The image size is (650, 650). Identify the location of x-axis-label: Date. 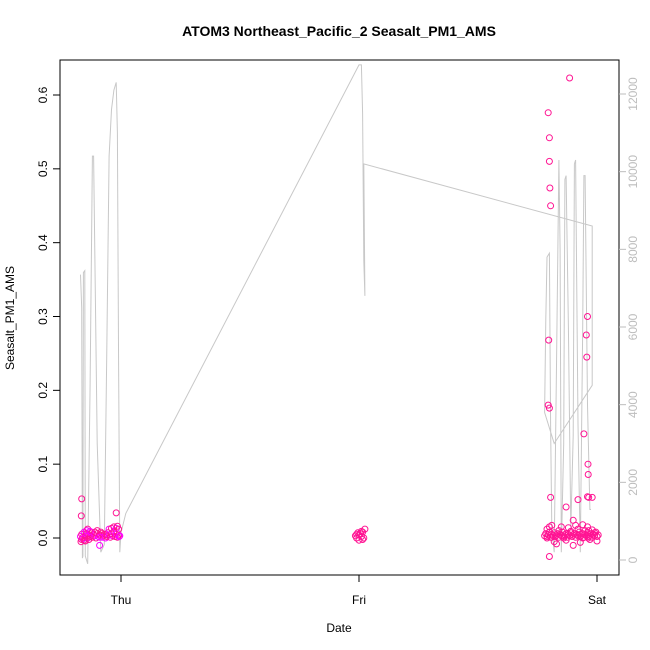
(339, 628).